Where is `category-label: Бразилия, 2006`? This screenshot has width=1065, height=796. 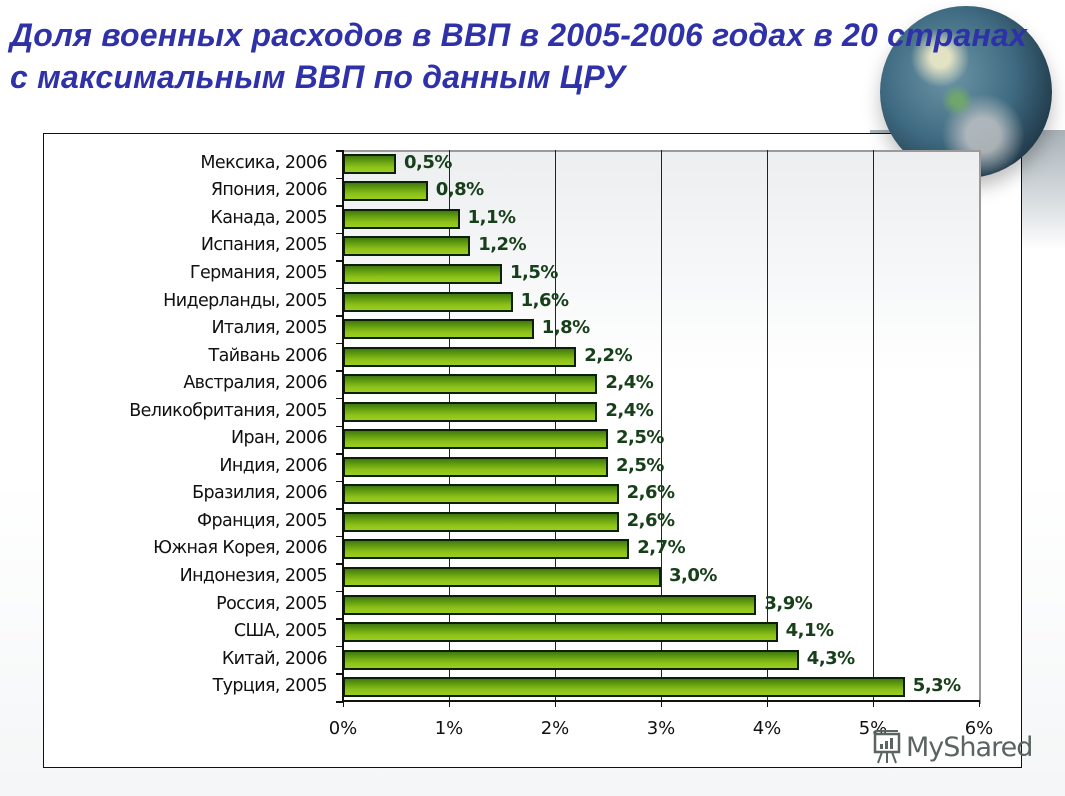 category-label: Бразилия, 2006 is located at coordinates (259, 493).